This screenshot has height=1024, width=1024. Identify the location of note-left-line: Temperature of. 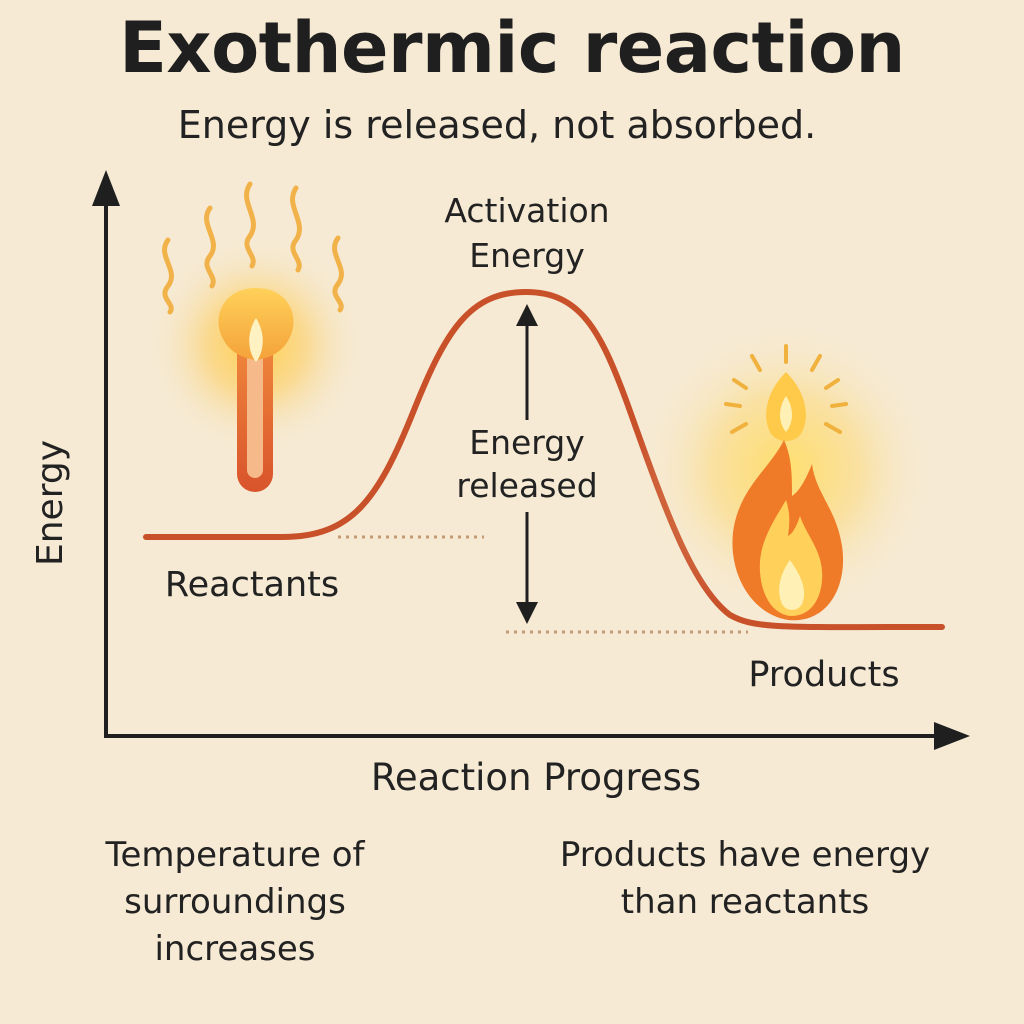
(235, 855).